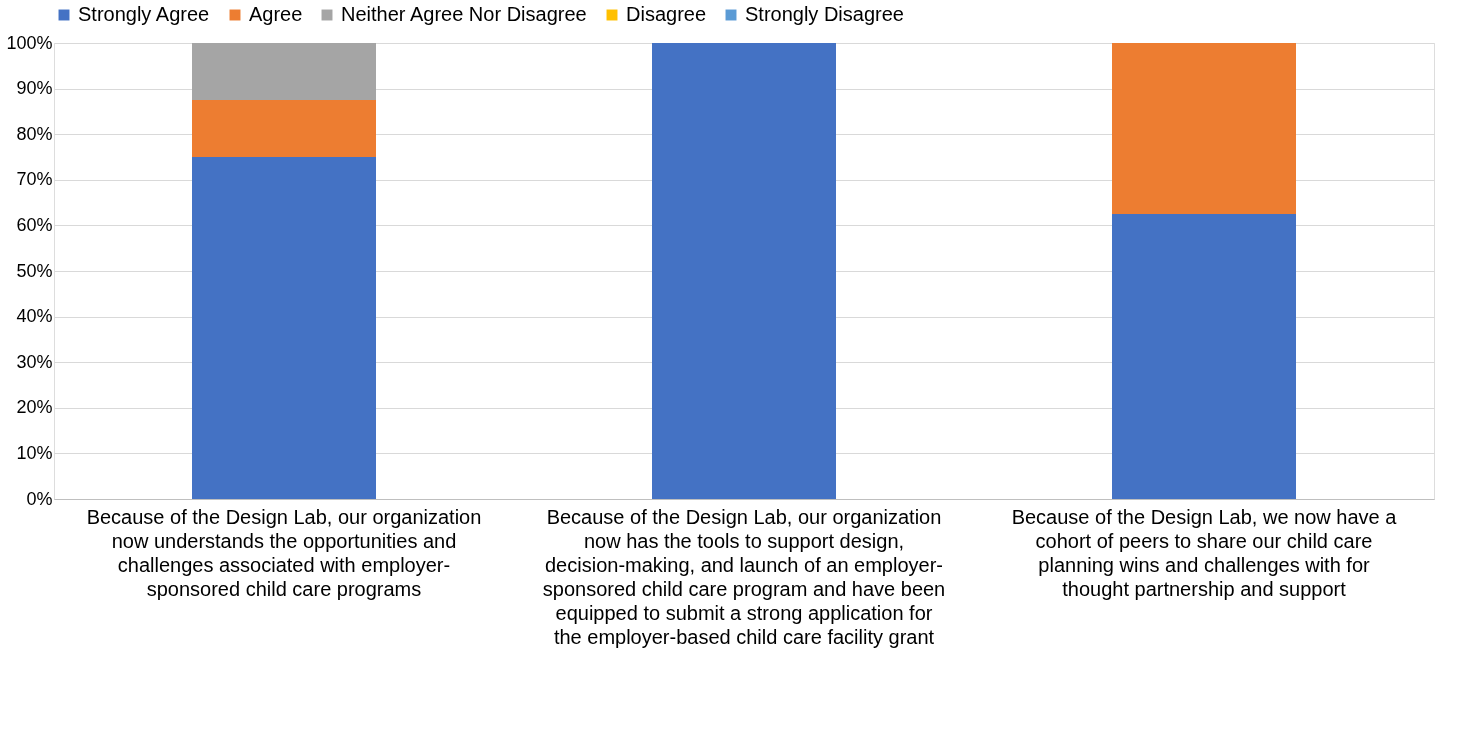 The image size is (1472, 736). I want to click on y-tick-label: 30%, so click(34, 361).